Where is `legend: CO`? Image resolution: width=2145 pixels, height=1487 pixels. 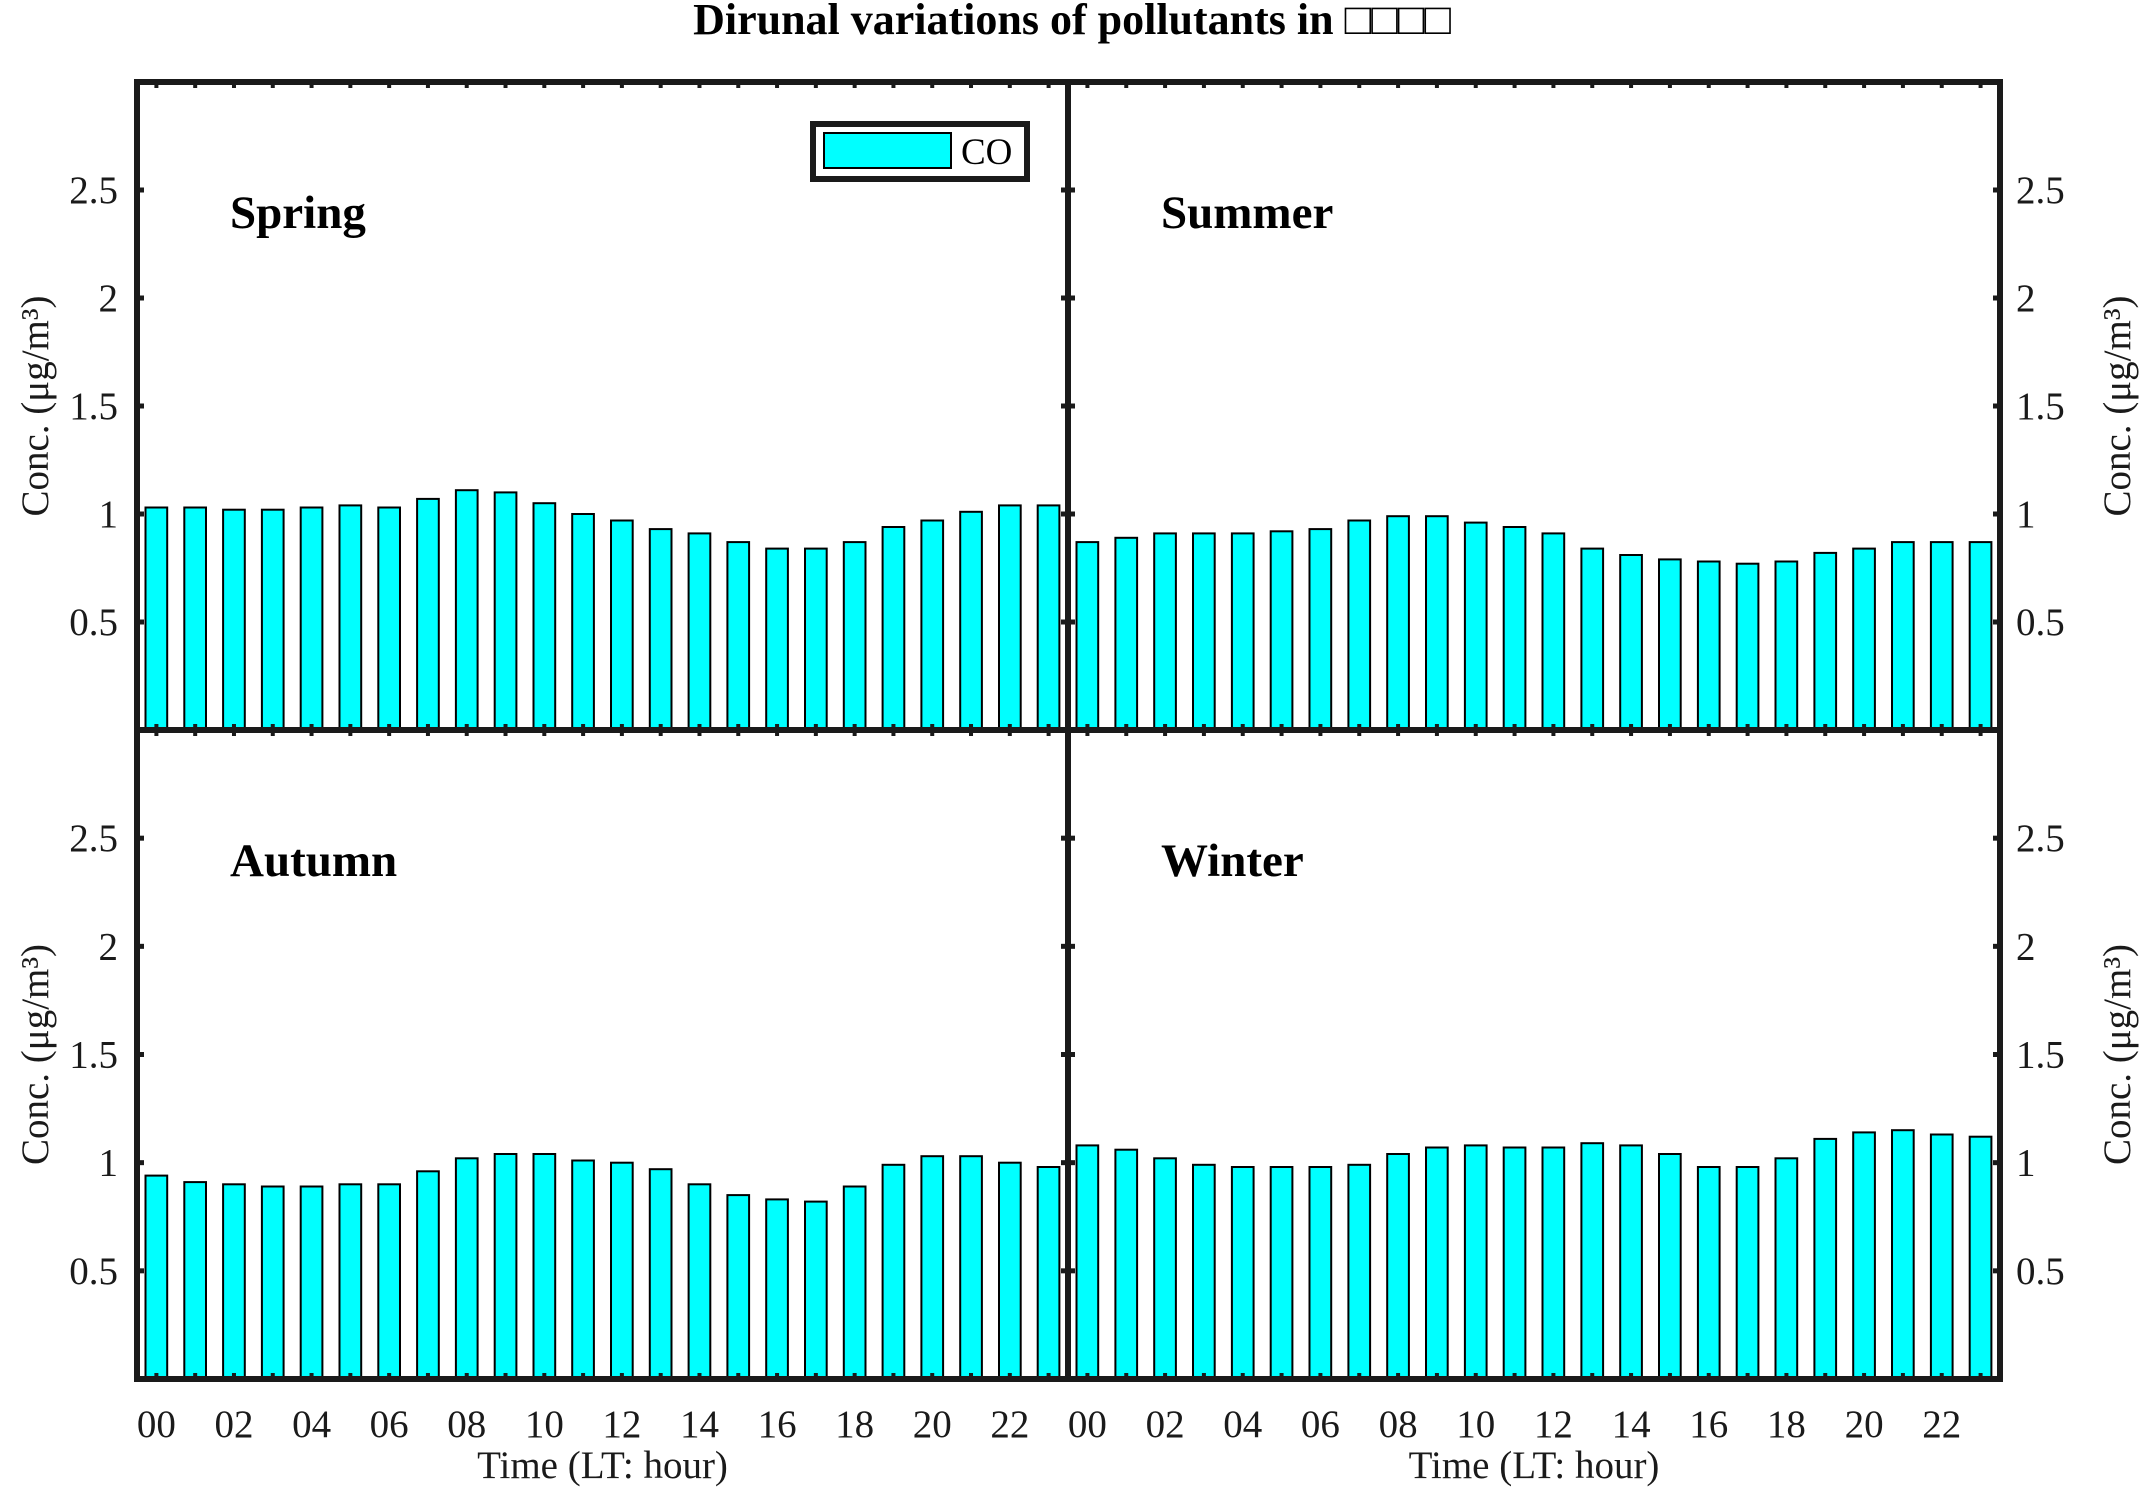
legend: CO is located at coordinates (920, 151).